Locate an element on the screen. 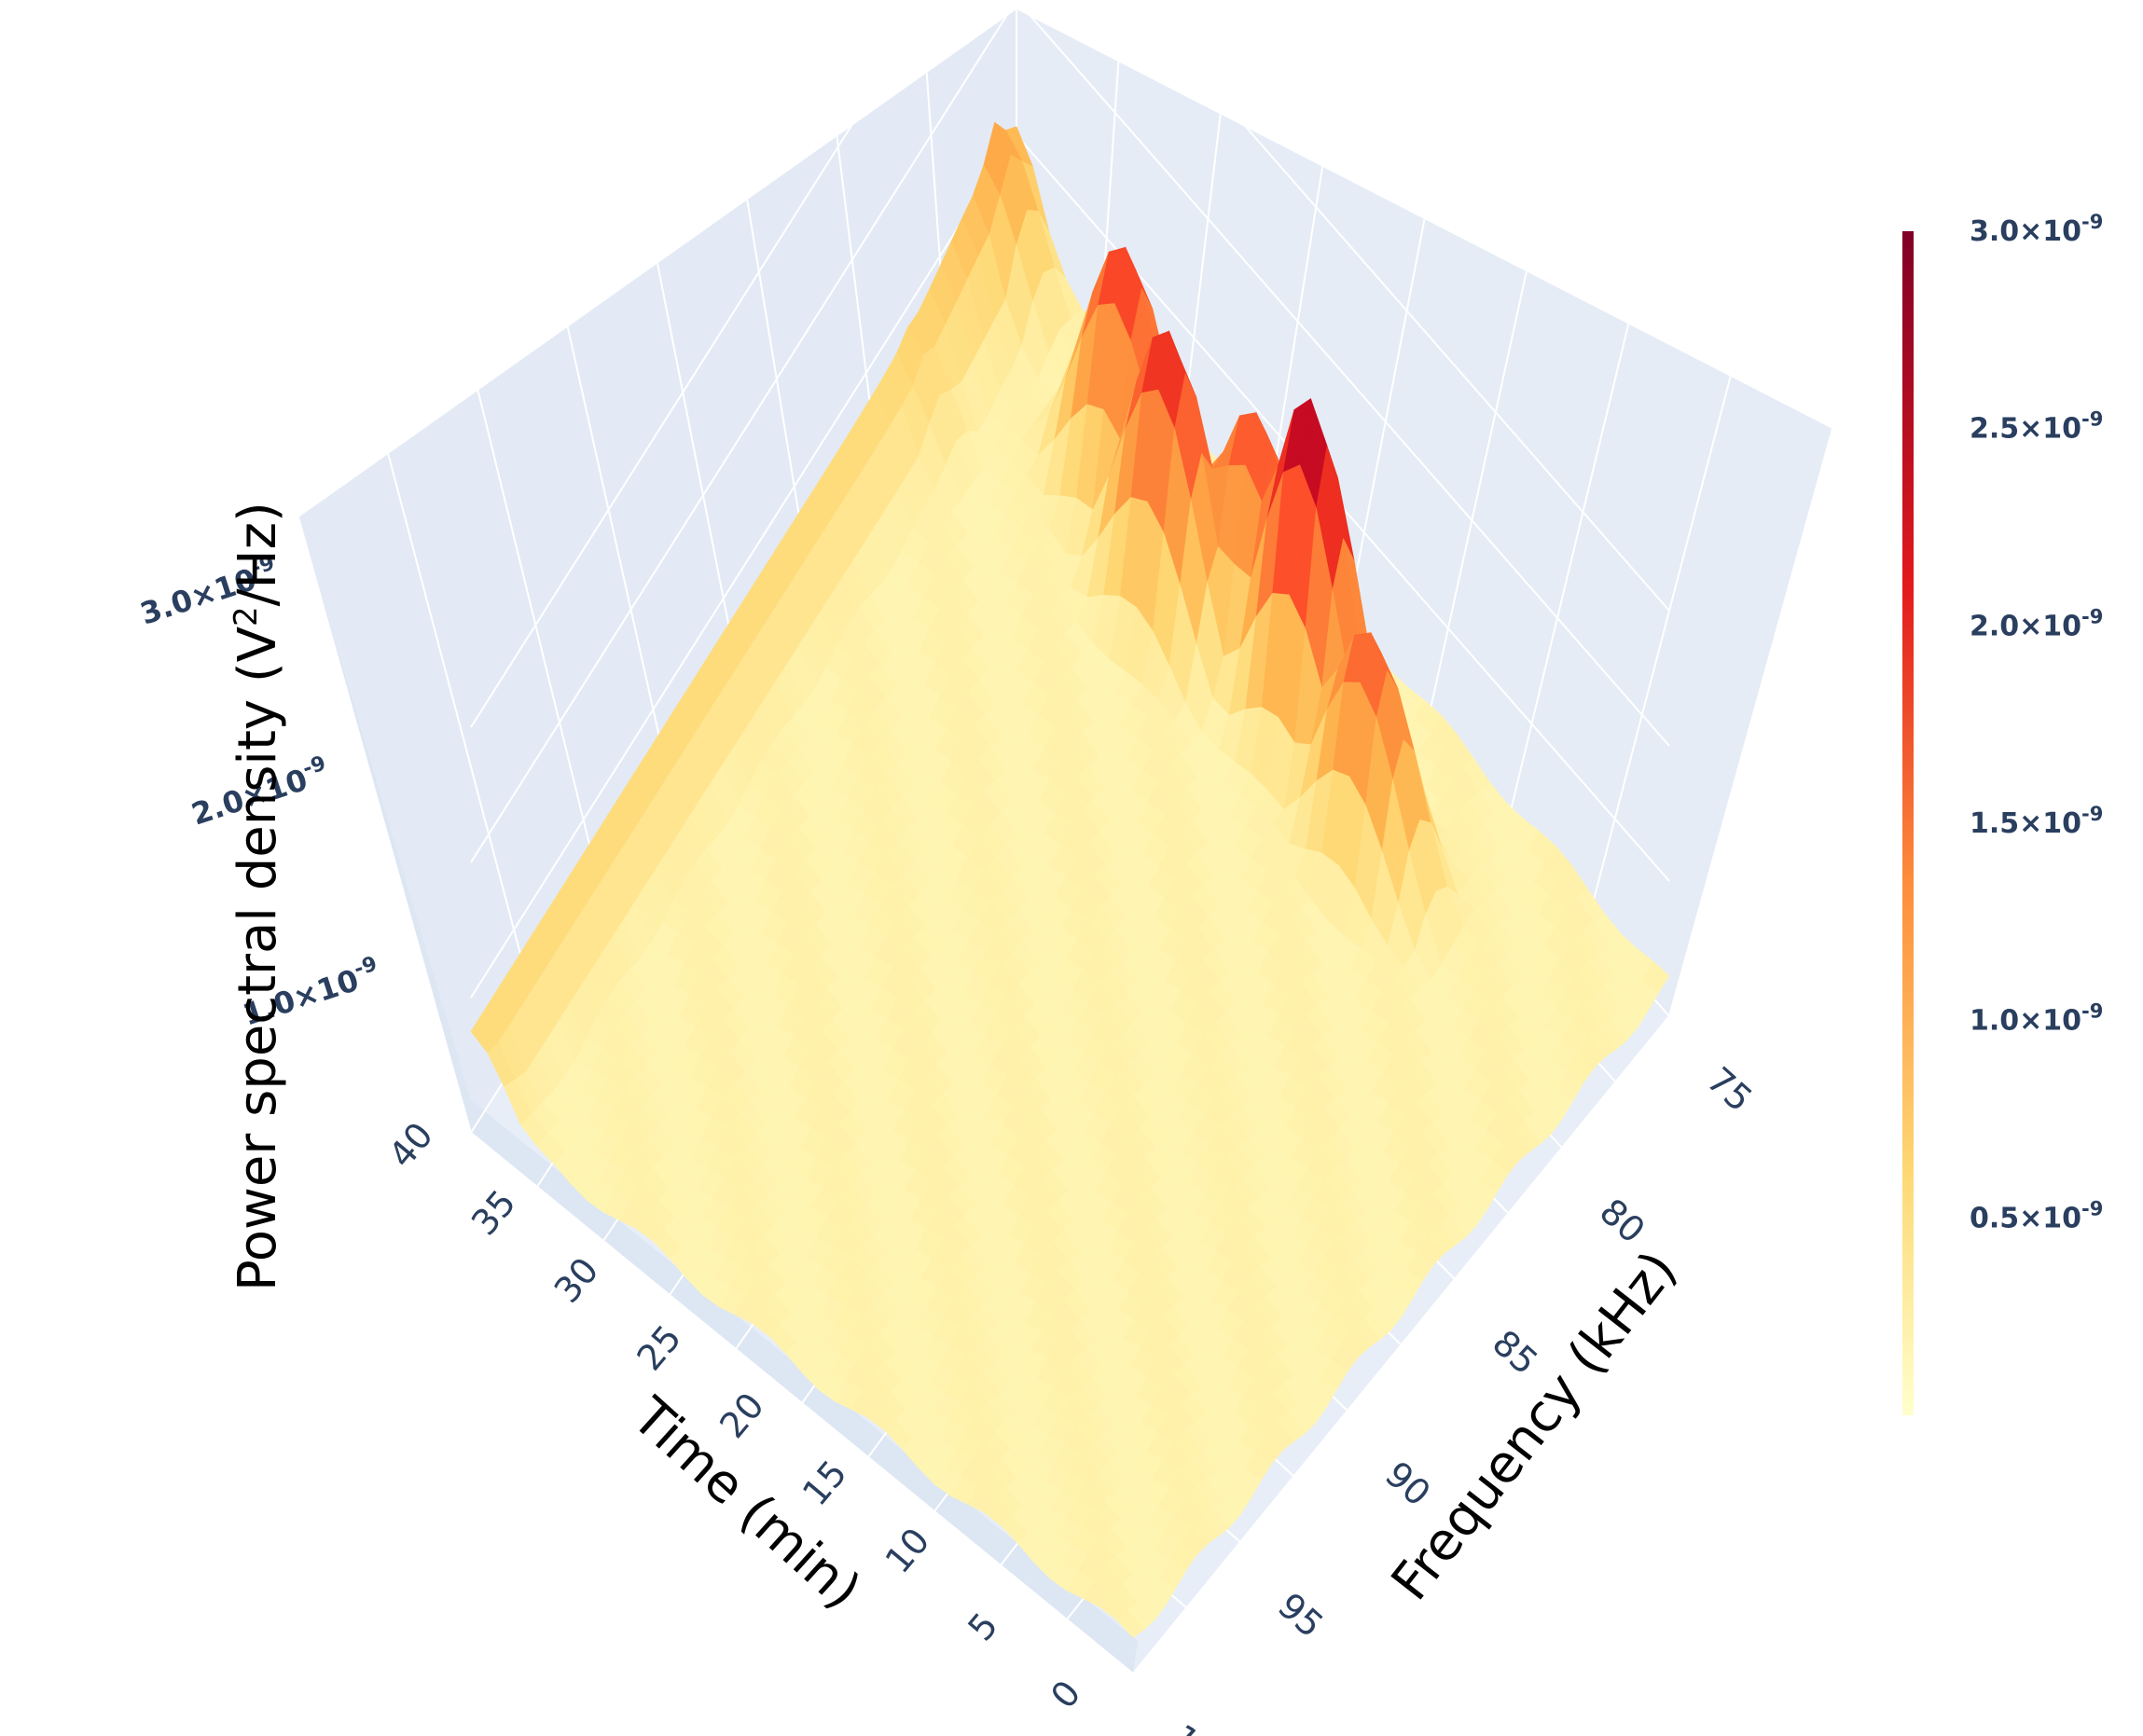 This screenshot has width=2143, height=1736. time-tick-label: 35 is located at coordinates (493, 1212).